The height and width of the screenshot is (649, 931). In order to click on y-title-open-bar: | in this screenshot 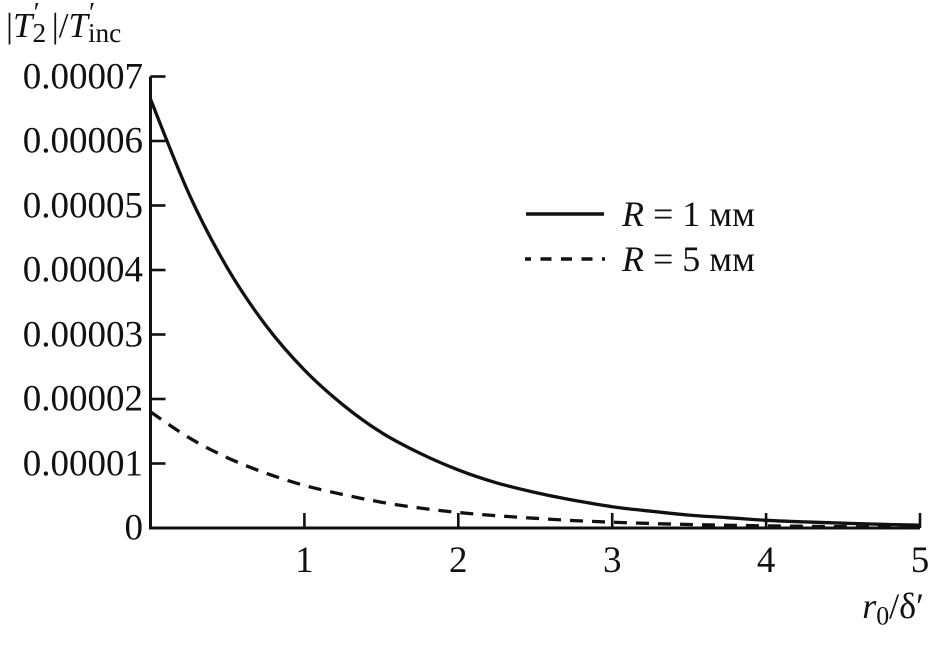, I will do `click(10, 25)`.